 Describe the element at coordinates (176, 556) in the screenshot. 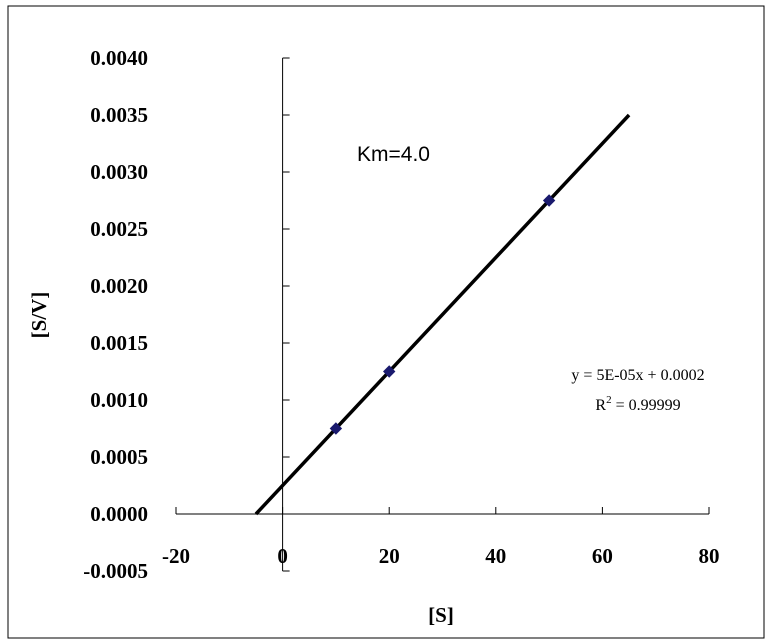

I see `x-tick-label: -20` at that location.